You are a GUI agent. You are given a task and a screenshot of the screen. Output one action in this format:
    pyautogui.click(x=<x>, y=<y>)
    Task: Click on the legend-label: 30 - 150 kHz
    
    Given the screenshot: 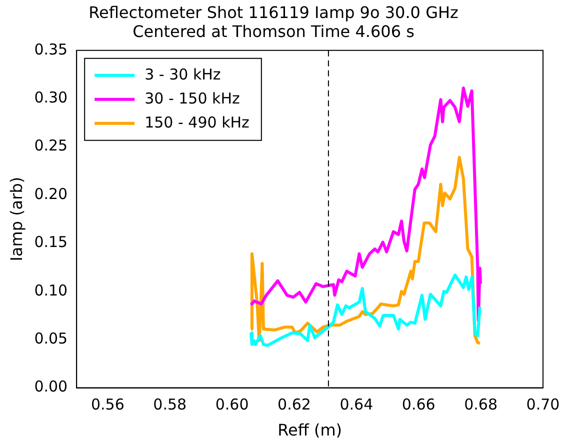 What is the action you would take?
    pyautogui.click(x=192, y=98)
    